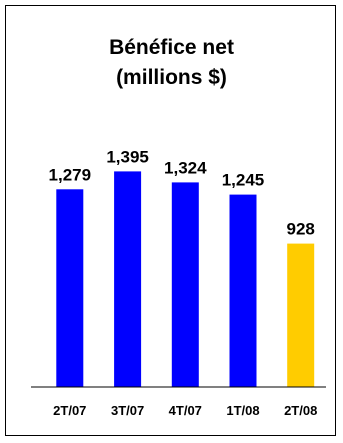  I want to click on category-label-2T/08: 2T/08, so click(300, 410).